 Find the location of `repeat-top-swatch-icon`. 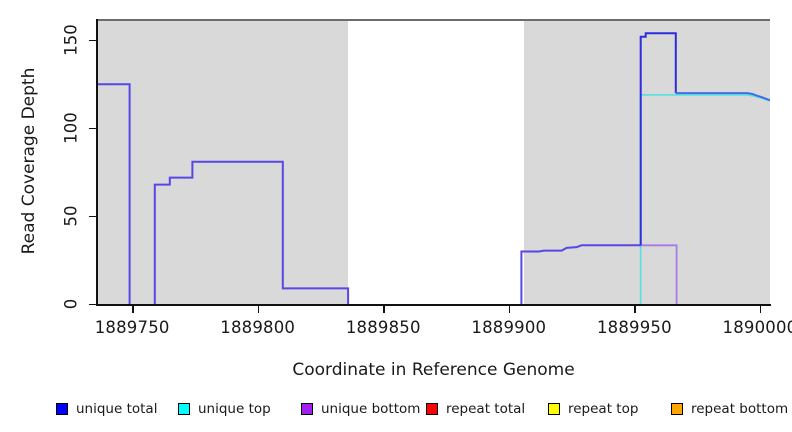

repeat-top-swatch-icon is located at coordinates (554, 409).